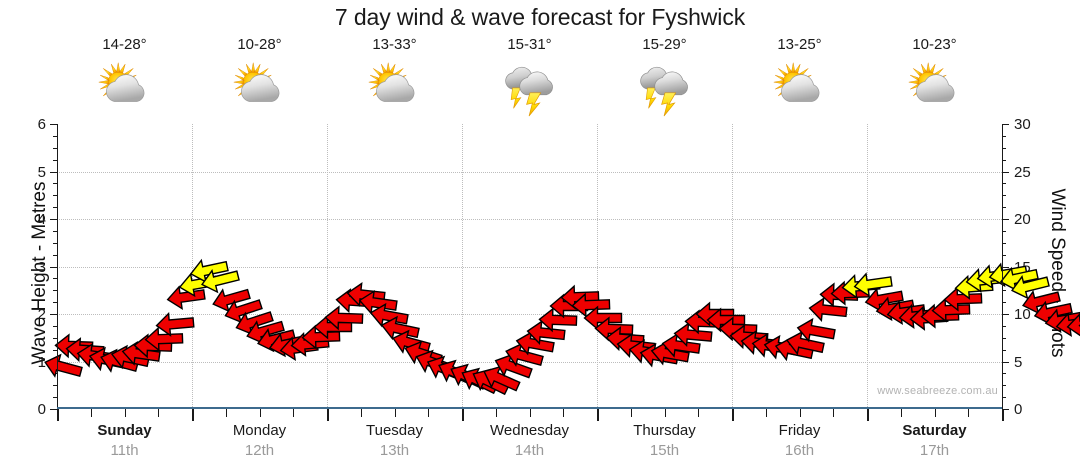 The image size is (1080, 475). I want to click on day-footer-monday: Monday 12th, so click(259, 446).